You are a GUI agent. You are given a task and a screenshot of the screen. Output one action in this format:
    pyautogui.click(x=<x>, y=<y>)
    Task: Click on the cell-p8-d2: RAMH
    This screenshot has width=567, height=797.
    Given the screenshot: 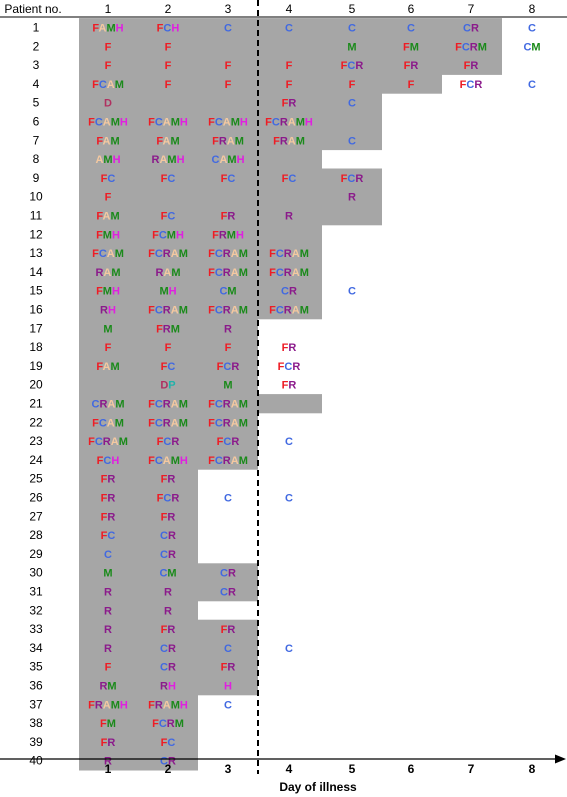 What is the action you would take?
    pyautogui.click(x=167, y=160)
    